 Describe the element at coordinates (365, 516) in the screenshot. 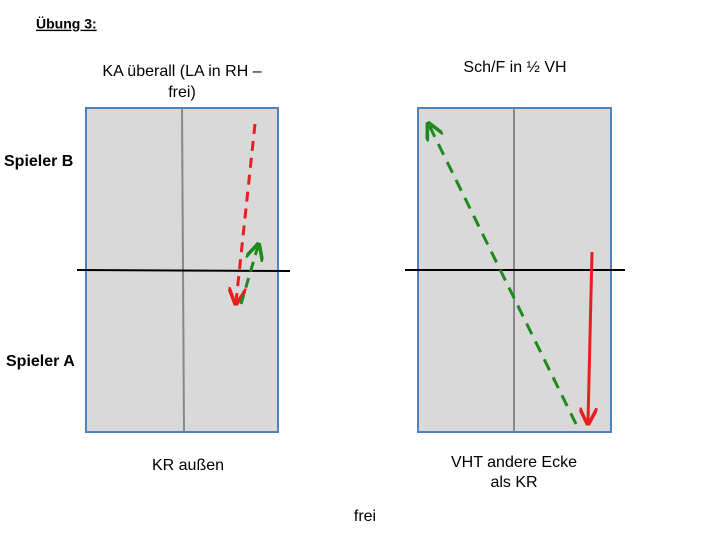

I see `footer: frei` at that location.